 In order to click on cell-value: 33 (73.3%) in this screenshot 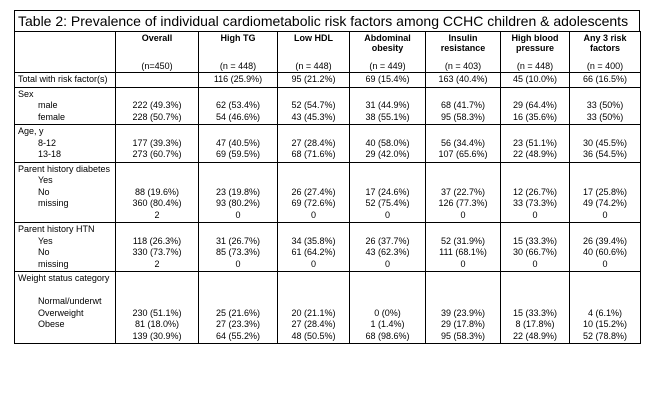, I will do `click(535, 203)`.